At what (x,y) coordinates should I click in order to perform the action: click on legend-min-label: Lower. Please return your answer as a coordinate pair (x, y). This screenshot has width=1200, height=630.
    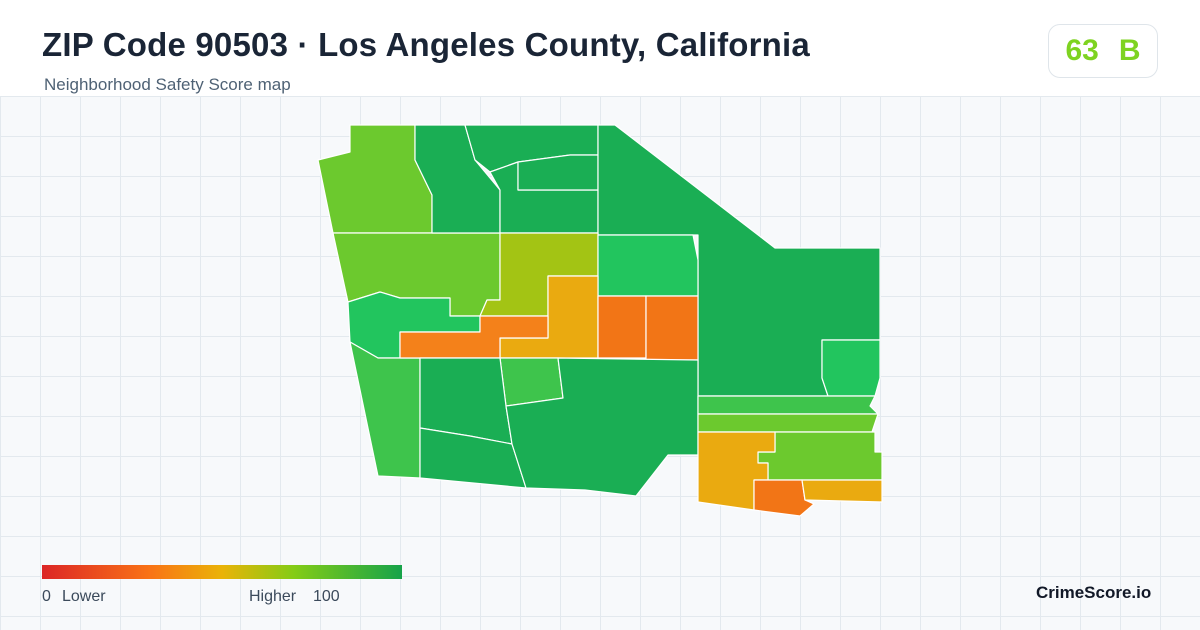
    Looking at the image, I should click on (84, 596).